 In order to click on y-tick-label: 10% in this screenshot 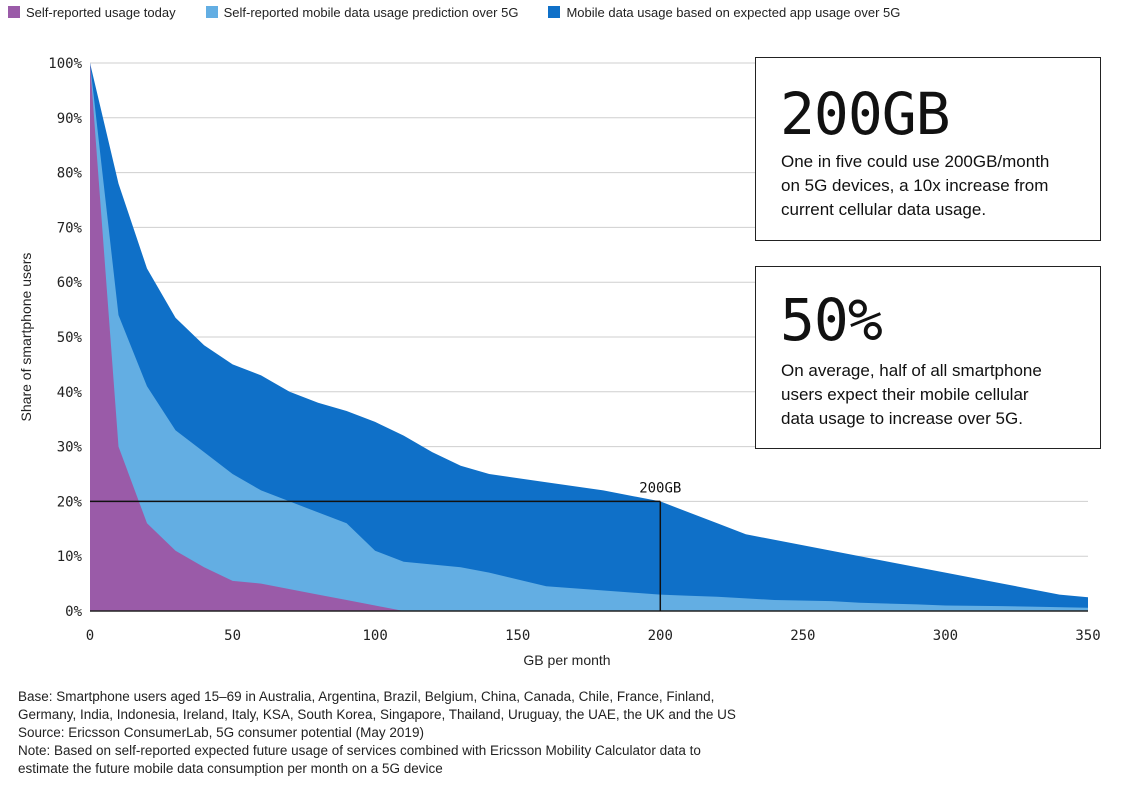, I will do `click(70, 557)`.